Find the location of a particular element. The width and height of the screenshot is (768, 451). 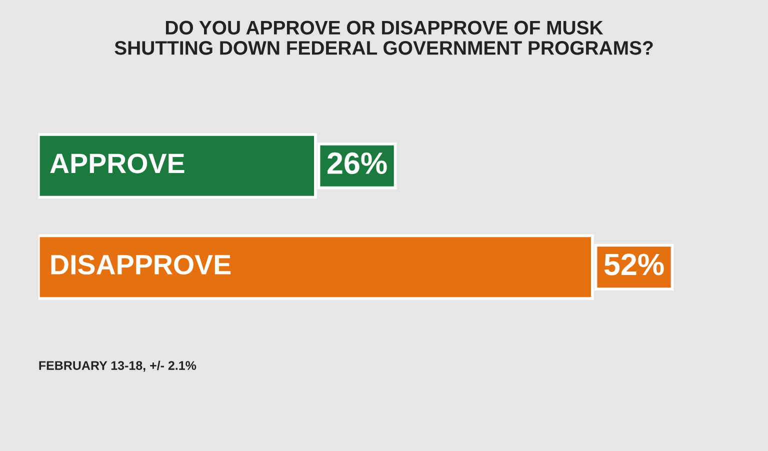

data-label: 26% is located at coordinates (357, 163).